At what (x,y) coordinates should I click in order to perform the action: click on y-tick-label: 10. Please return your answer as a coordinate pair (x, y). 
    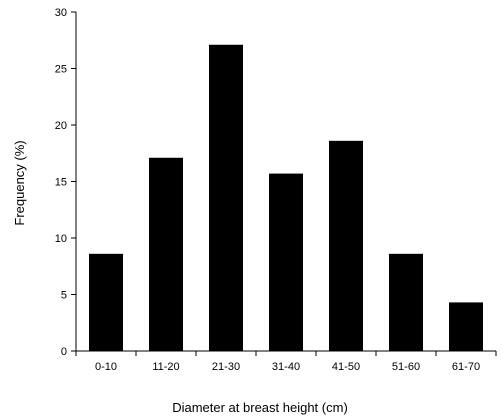
    Looking at the image, I should click on (61, 239).